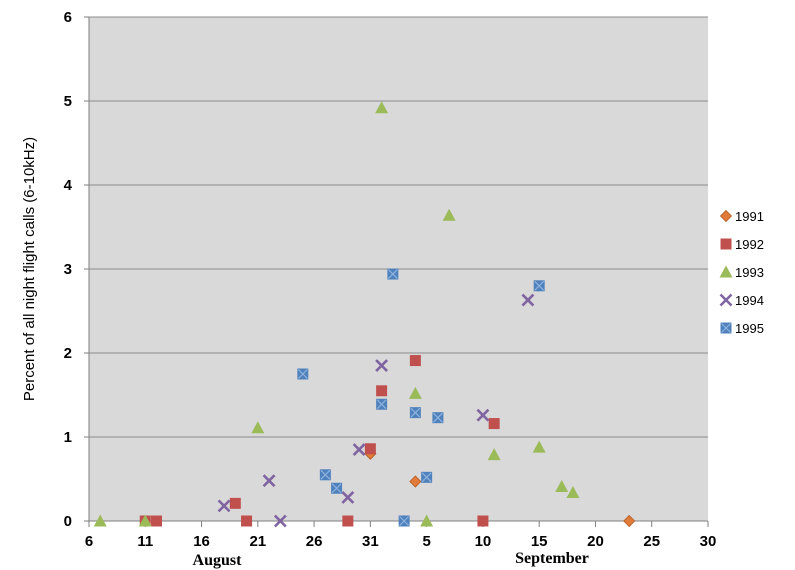 This screenshot has width=795, height=570. I want to click on legend-label-1992: 1992, so click(749, 244).